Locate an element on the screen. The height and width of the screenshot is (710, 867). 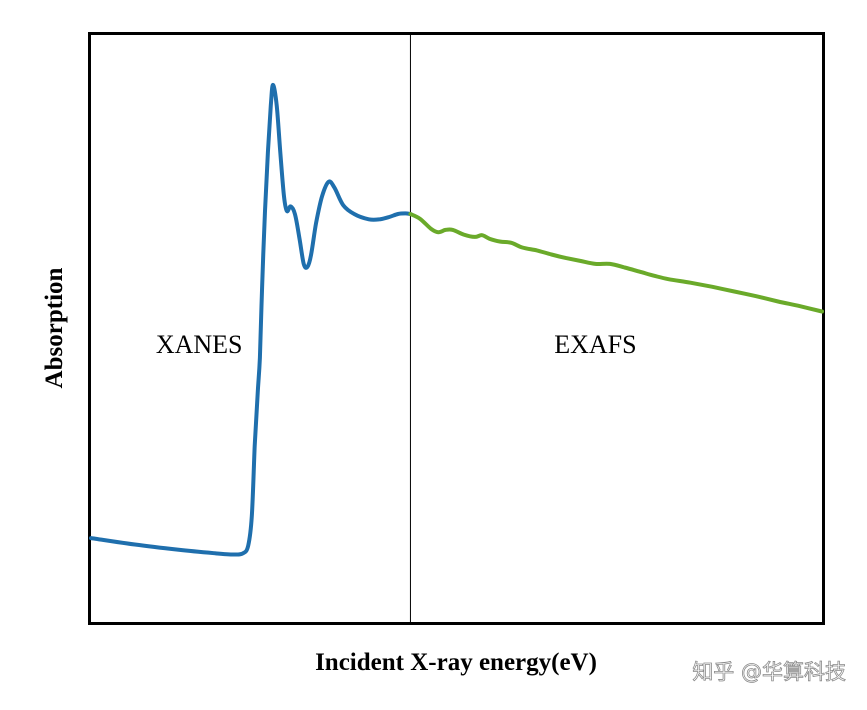
region-label-group: XANES EXAFS is located at coordinates (396, 344).